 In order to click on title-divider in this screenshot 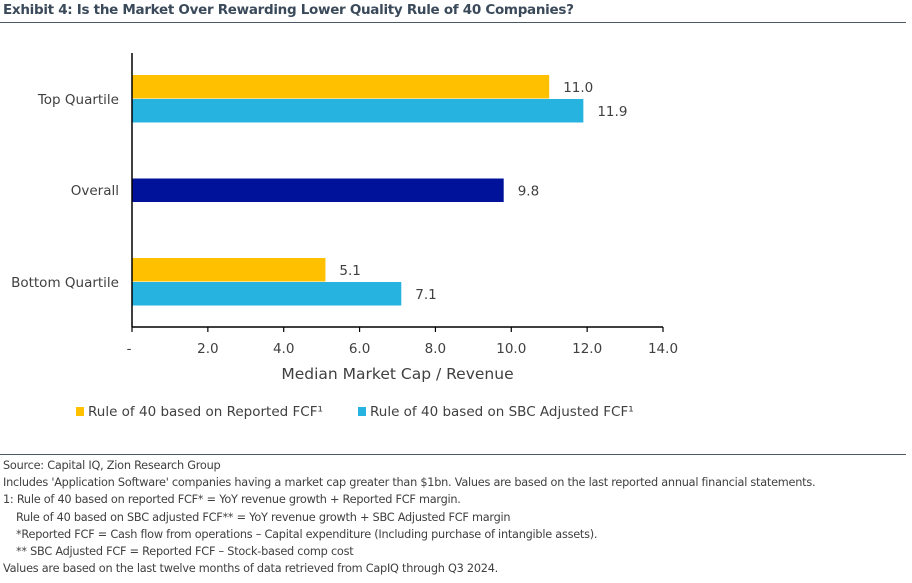, I will do `click(453, 22)`.